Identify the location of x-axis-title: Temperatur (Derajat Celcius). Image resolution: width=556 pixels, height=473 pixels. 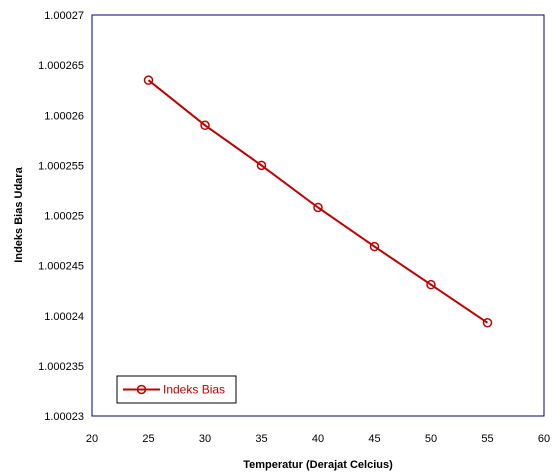
(318, 465).